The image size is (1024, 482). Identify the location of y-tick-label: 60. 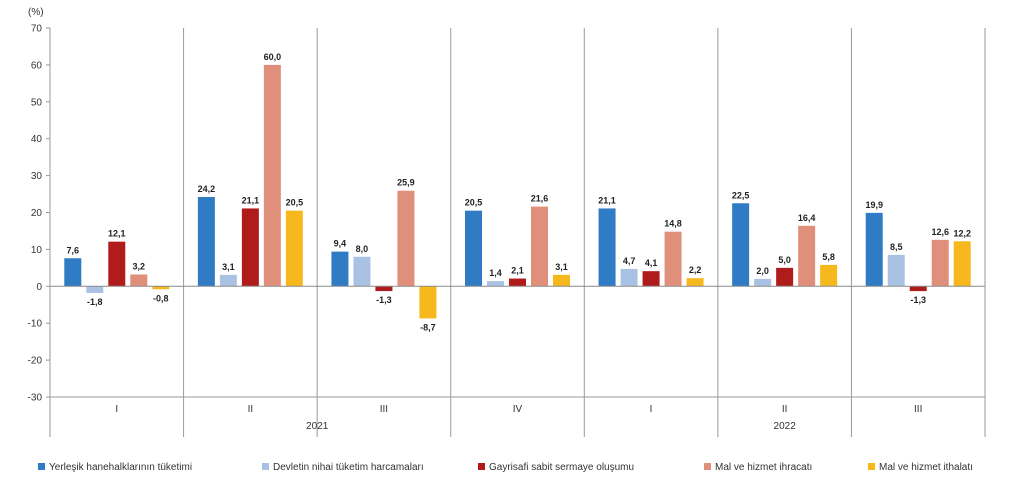
(37, 65).